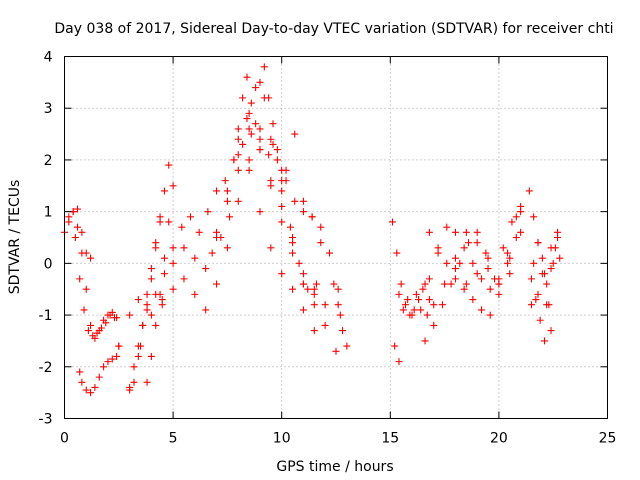  What do you see at coordinates (312, 211) in the screenshot?
I see `series-sat-o` at bounding box center [312, 211].